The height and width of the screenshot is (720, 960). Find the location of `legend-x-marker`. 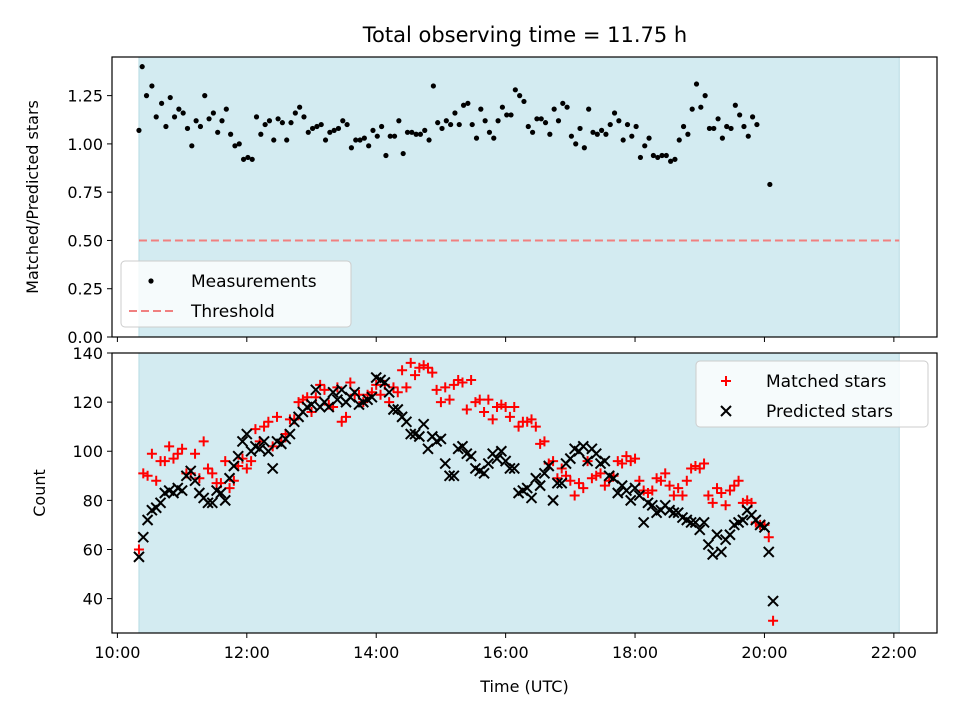

legend-x-marker is located at coordinates (726, 411).